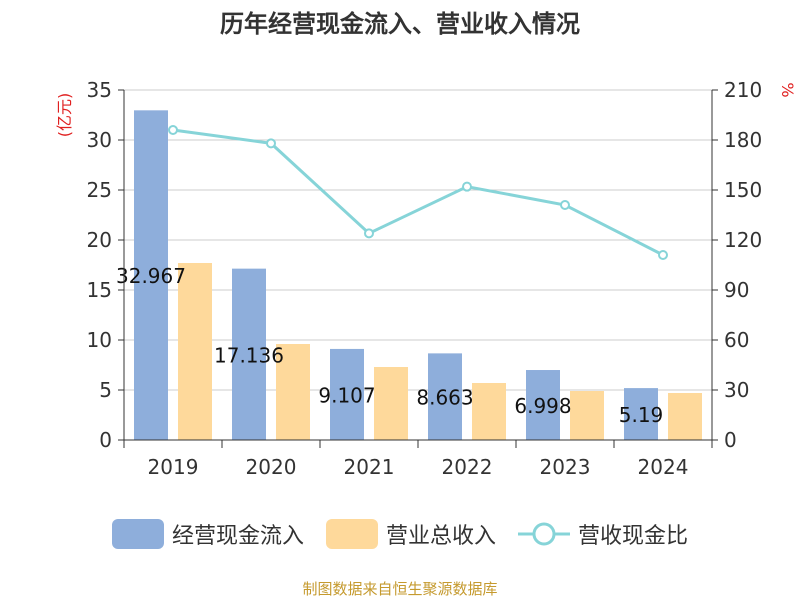  Describe the element at coordinates (736, 390) in the screenshot. I see `right-axis-tick-label: 30` at that location.